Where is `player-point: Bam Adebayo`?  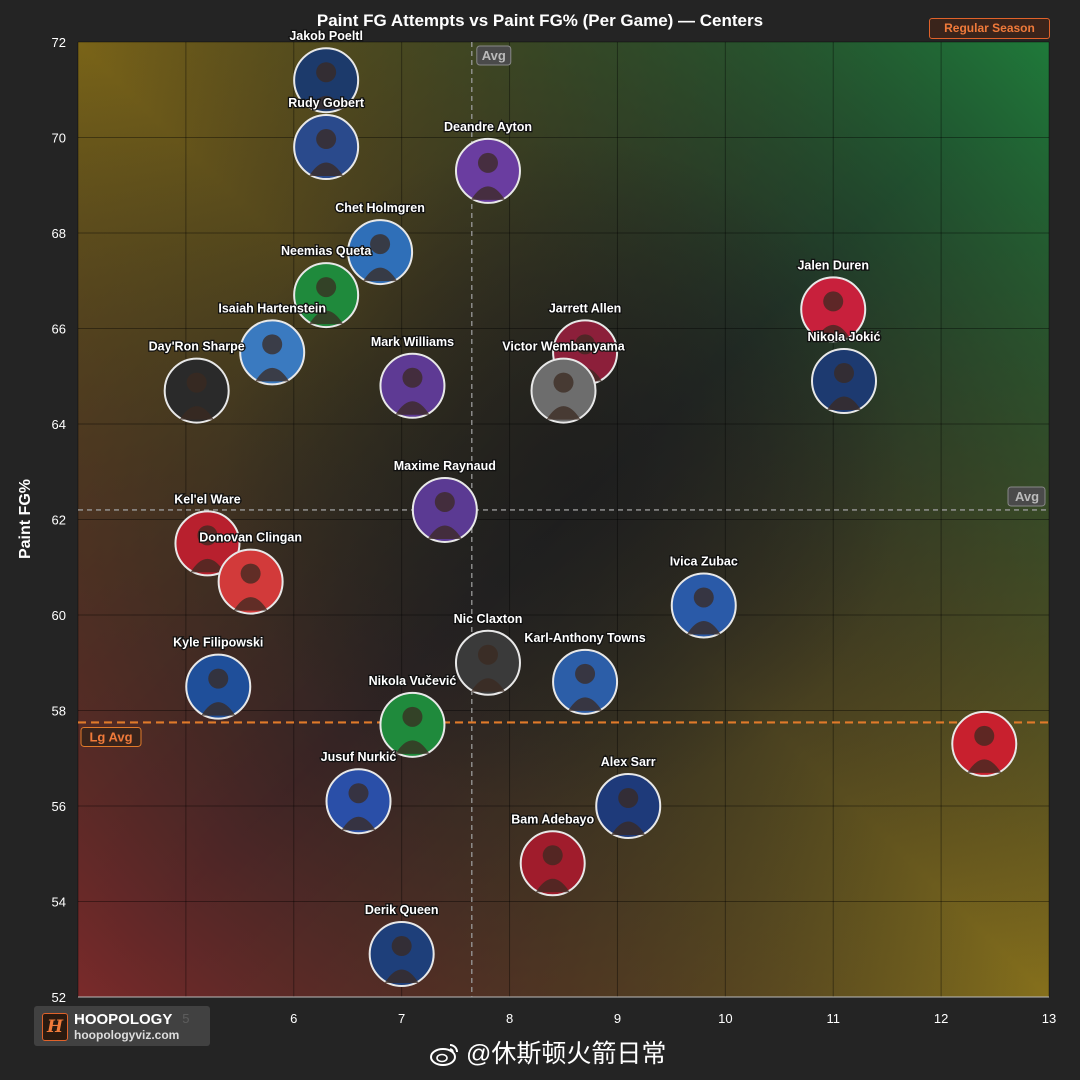 player-point: Bam Adebayo is located at coordinates (553, 854).